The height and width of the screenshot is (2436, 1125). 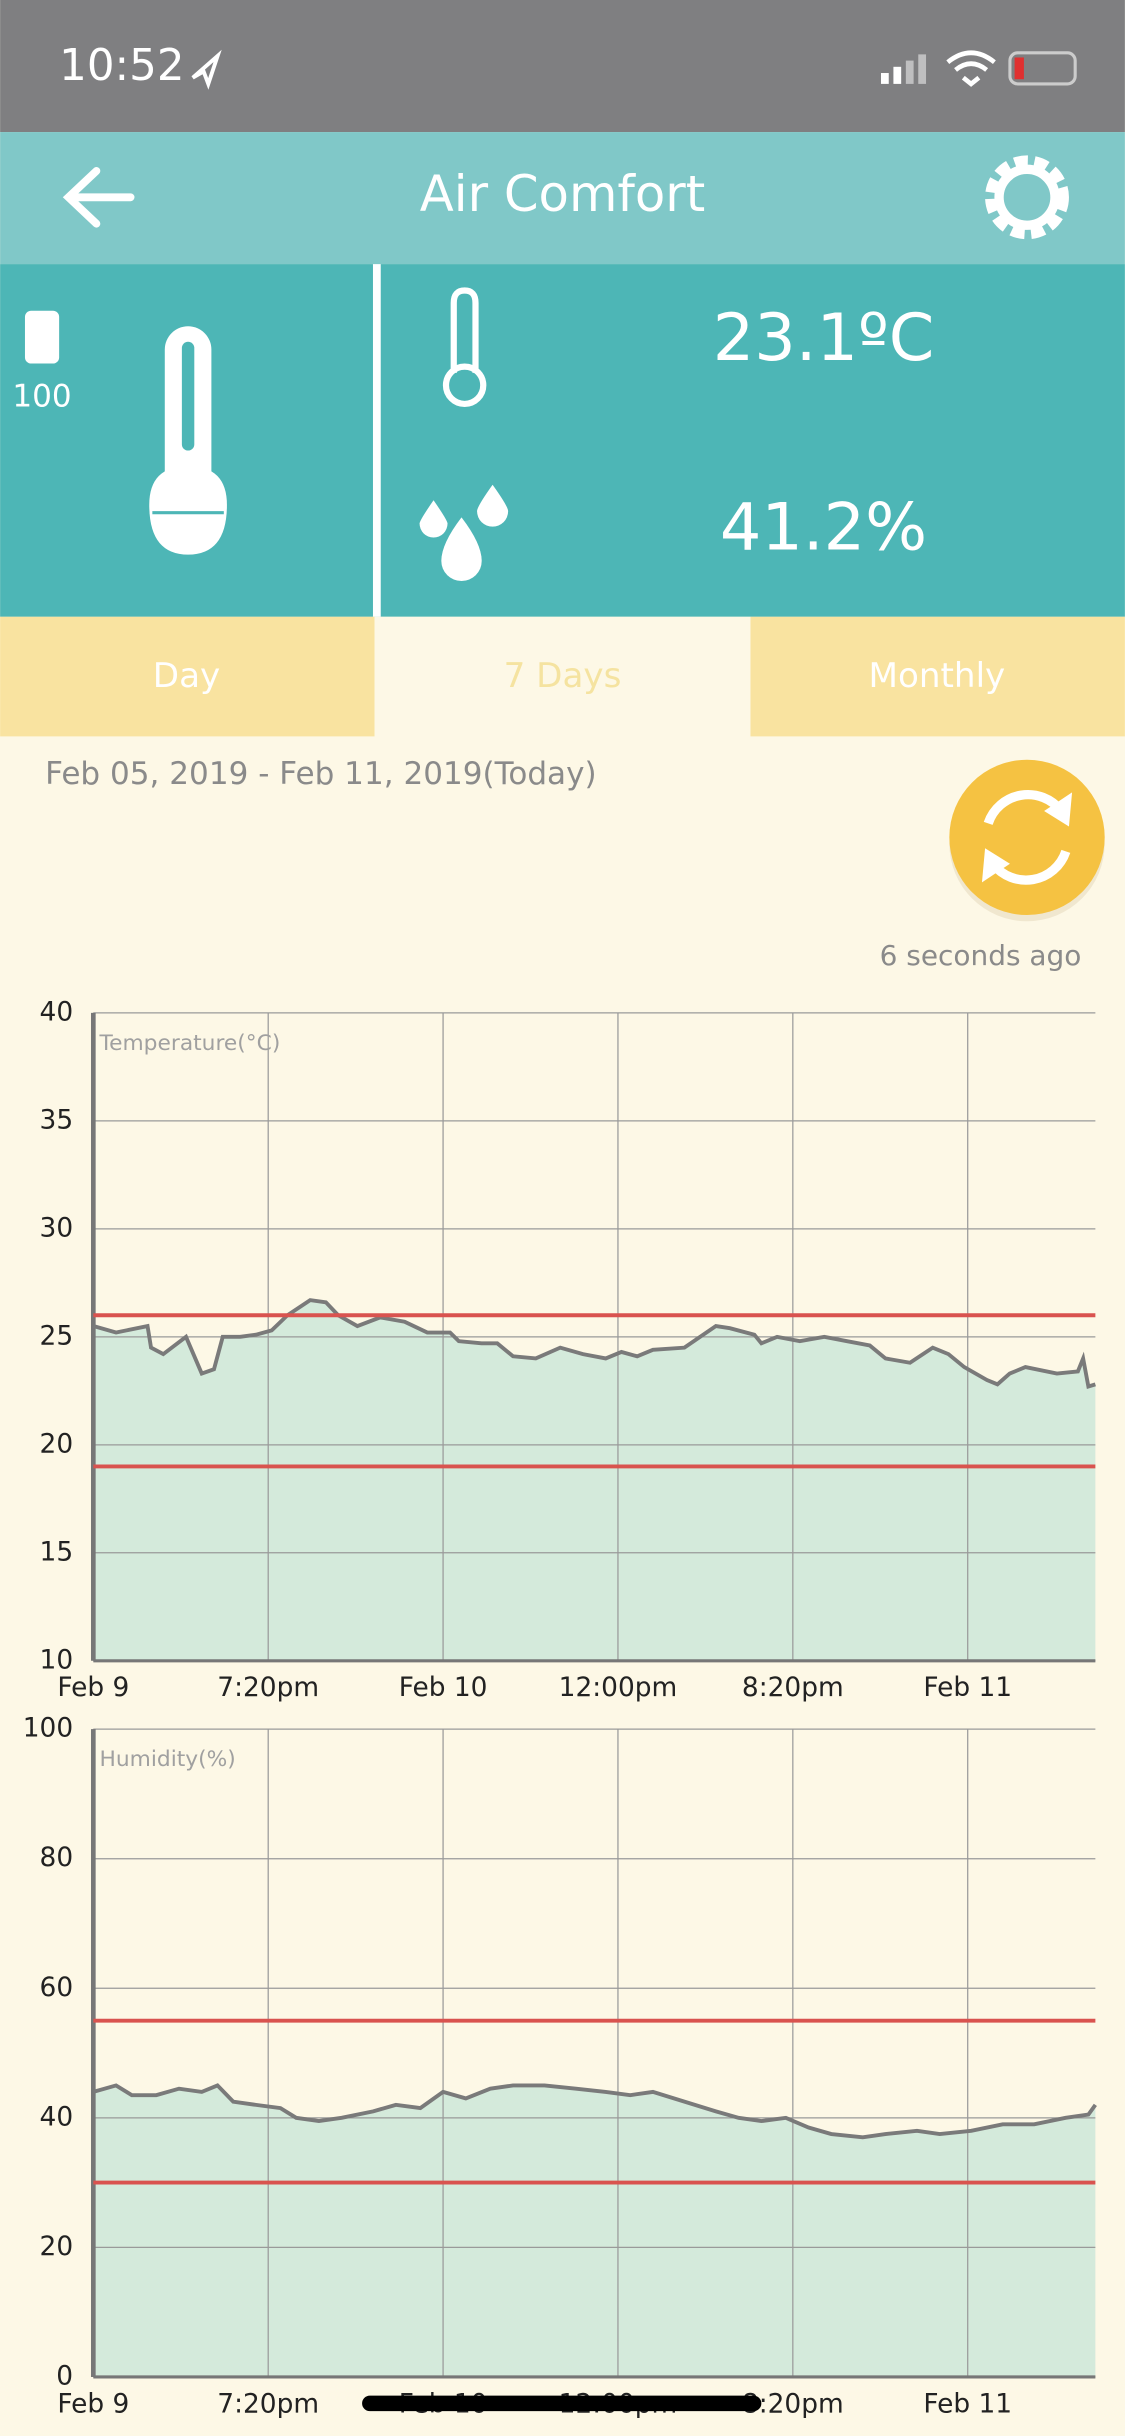 I want to click on tab-label: 7 Days, so click(x=563, y=676).